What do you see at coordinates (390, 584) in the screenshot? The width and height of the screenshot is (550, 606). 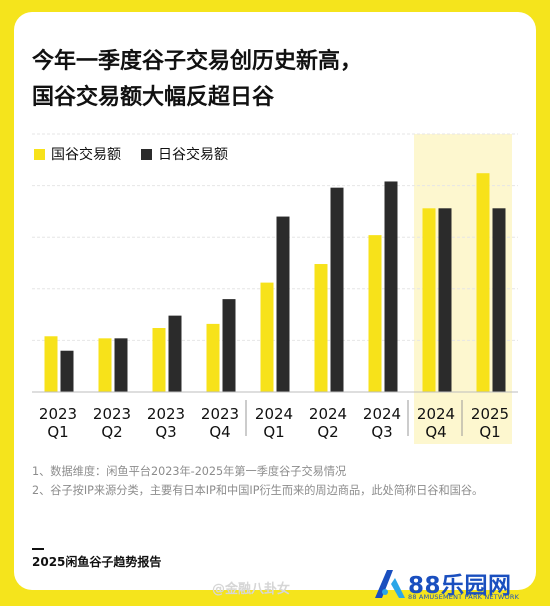 I see `brand-logo-icon` at bounding box center [390, 584].